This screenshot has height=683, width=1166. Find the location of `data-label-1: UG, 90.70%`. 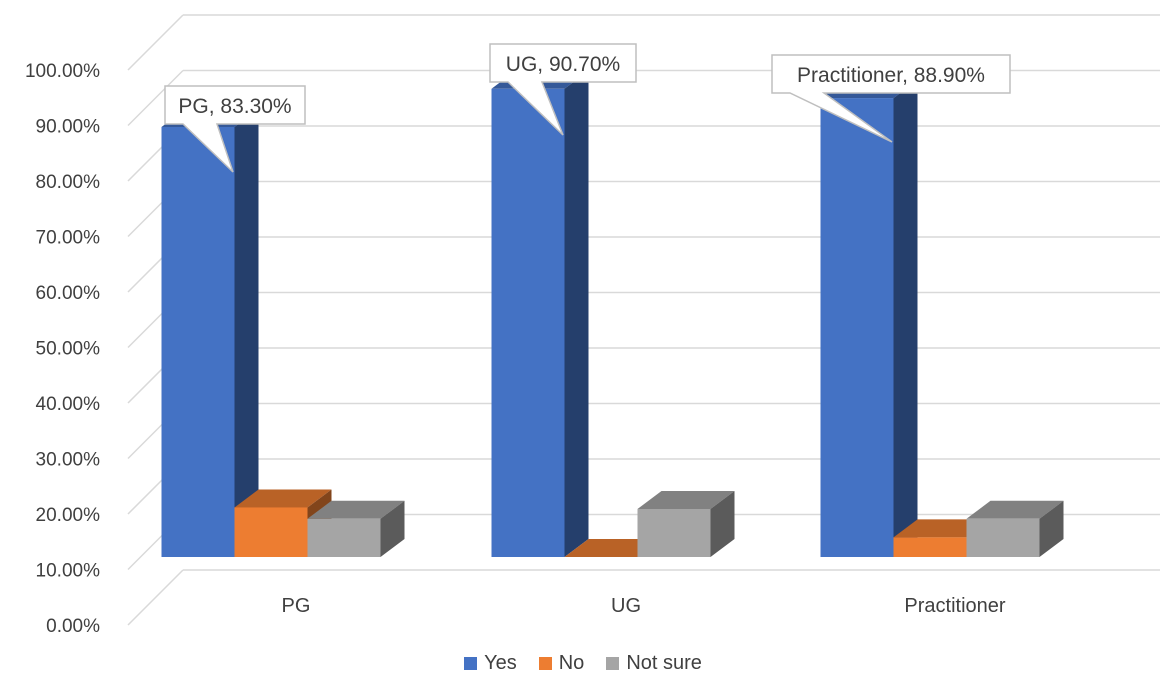

data-label-1: UG, 90.70% is located at coordinates (563, 64).